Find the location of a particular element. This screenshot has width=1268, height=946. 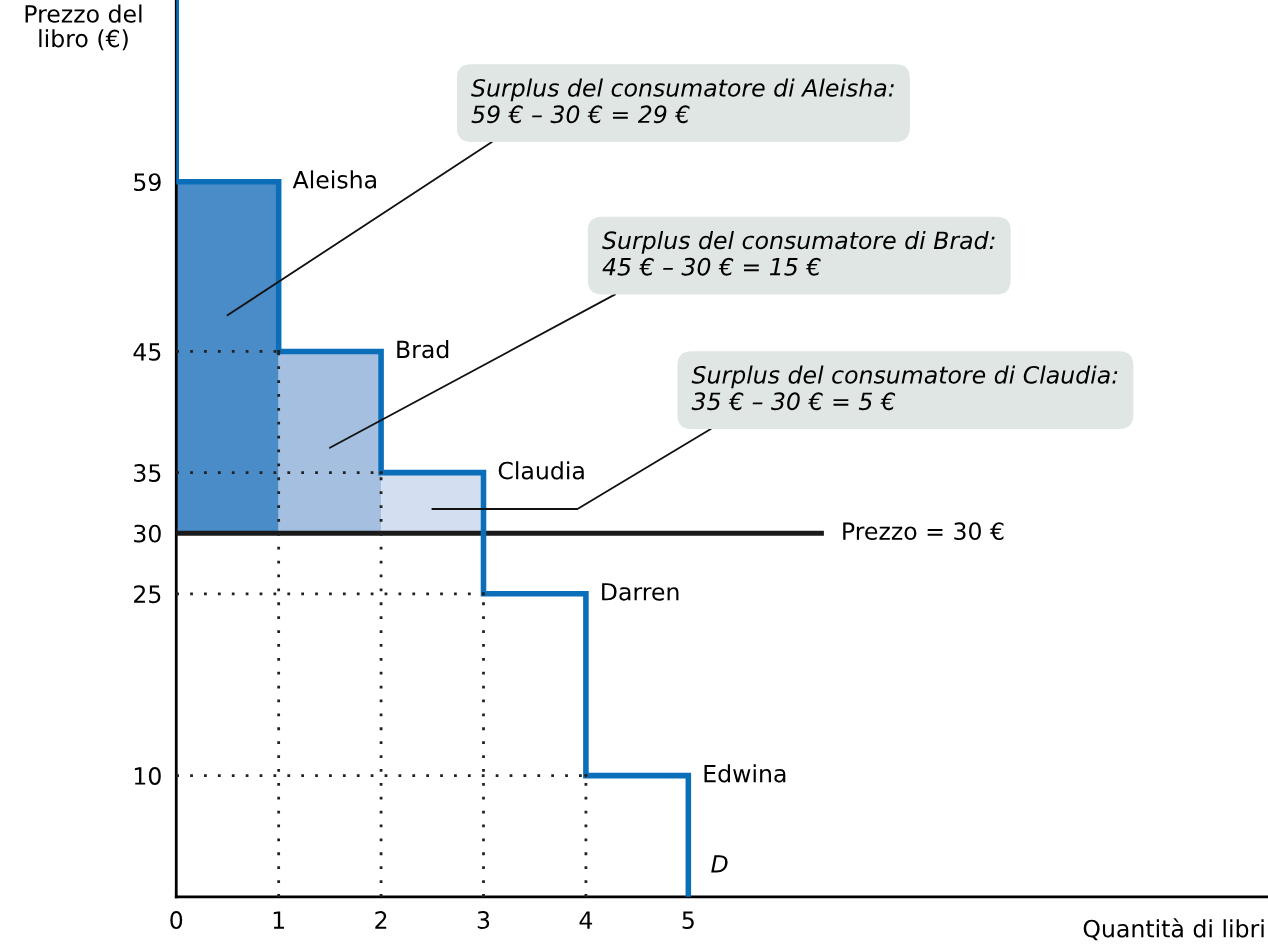

x-axis-title: Quantità di libri is located at coordinates (1173, 929).